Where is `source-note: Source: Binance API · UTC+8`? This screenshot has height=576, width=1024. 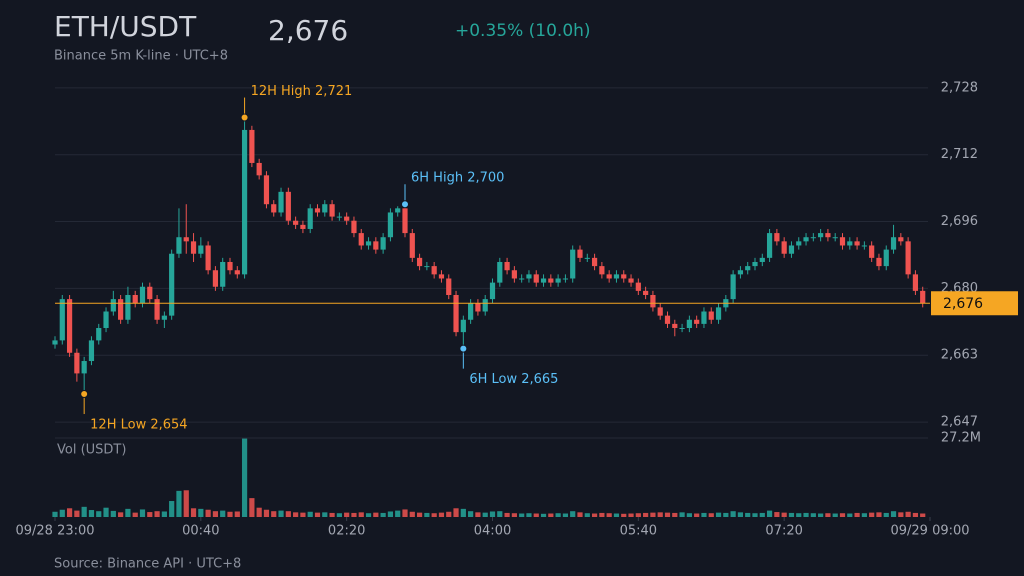
source-note: Source: Binance API · UTC+8 is located at coordinates (147, 564).